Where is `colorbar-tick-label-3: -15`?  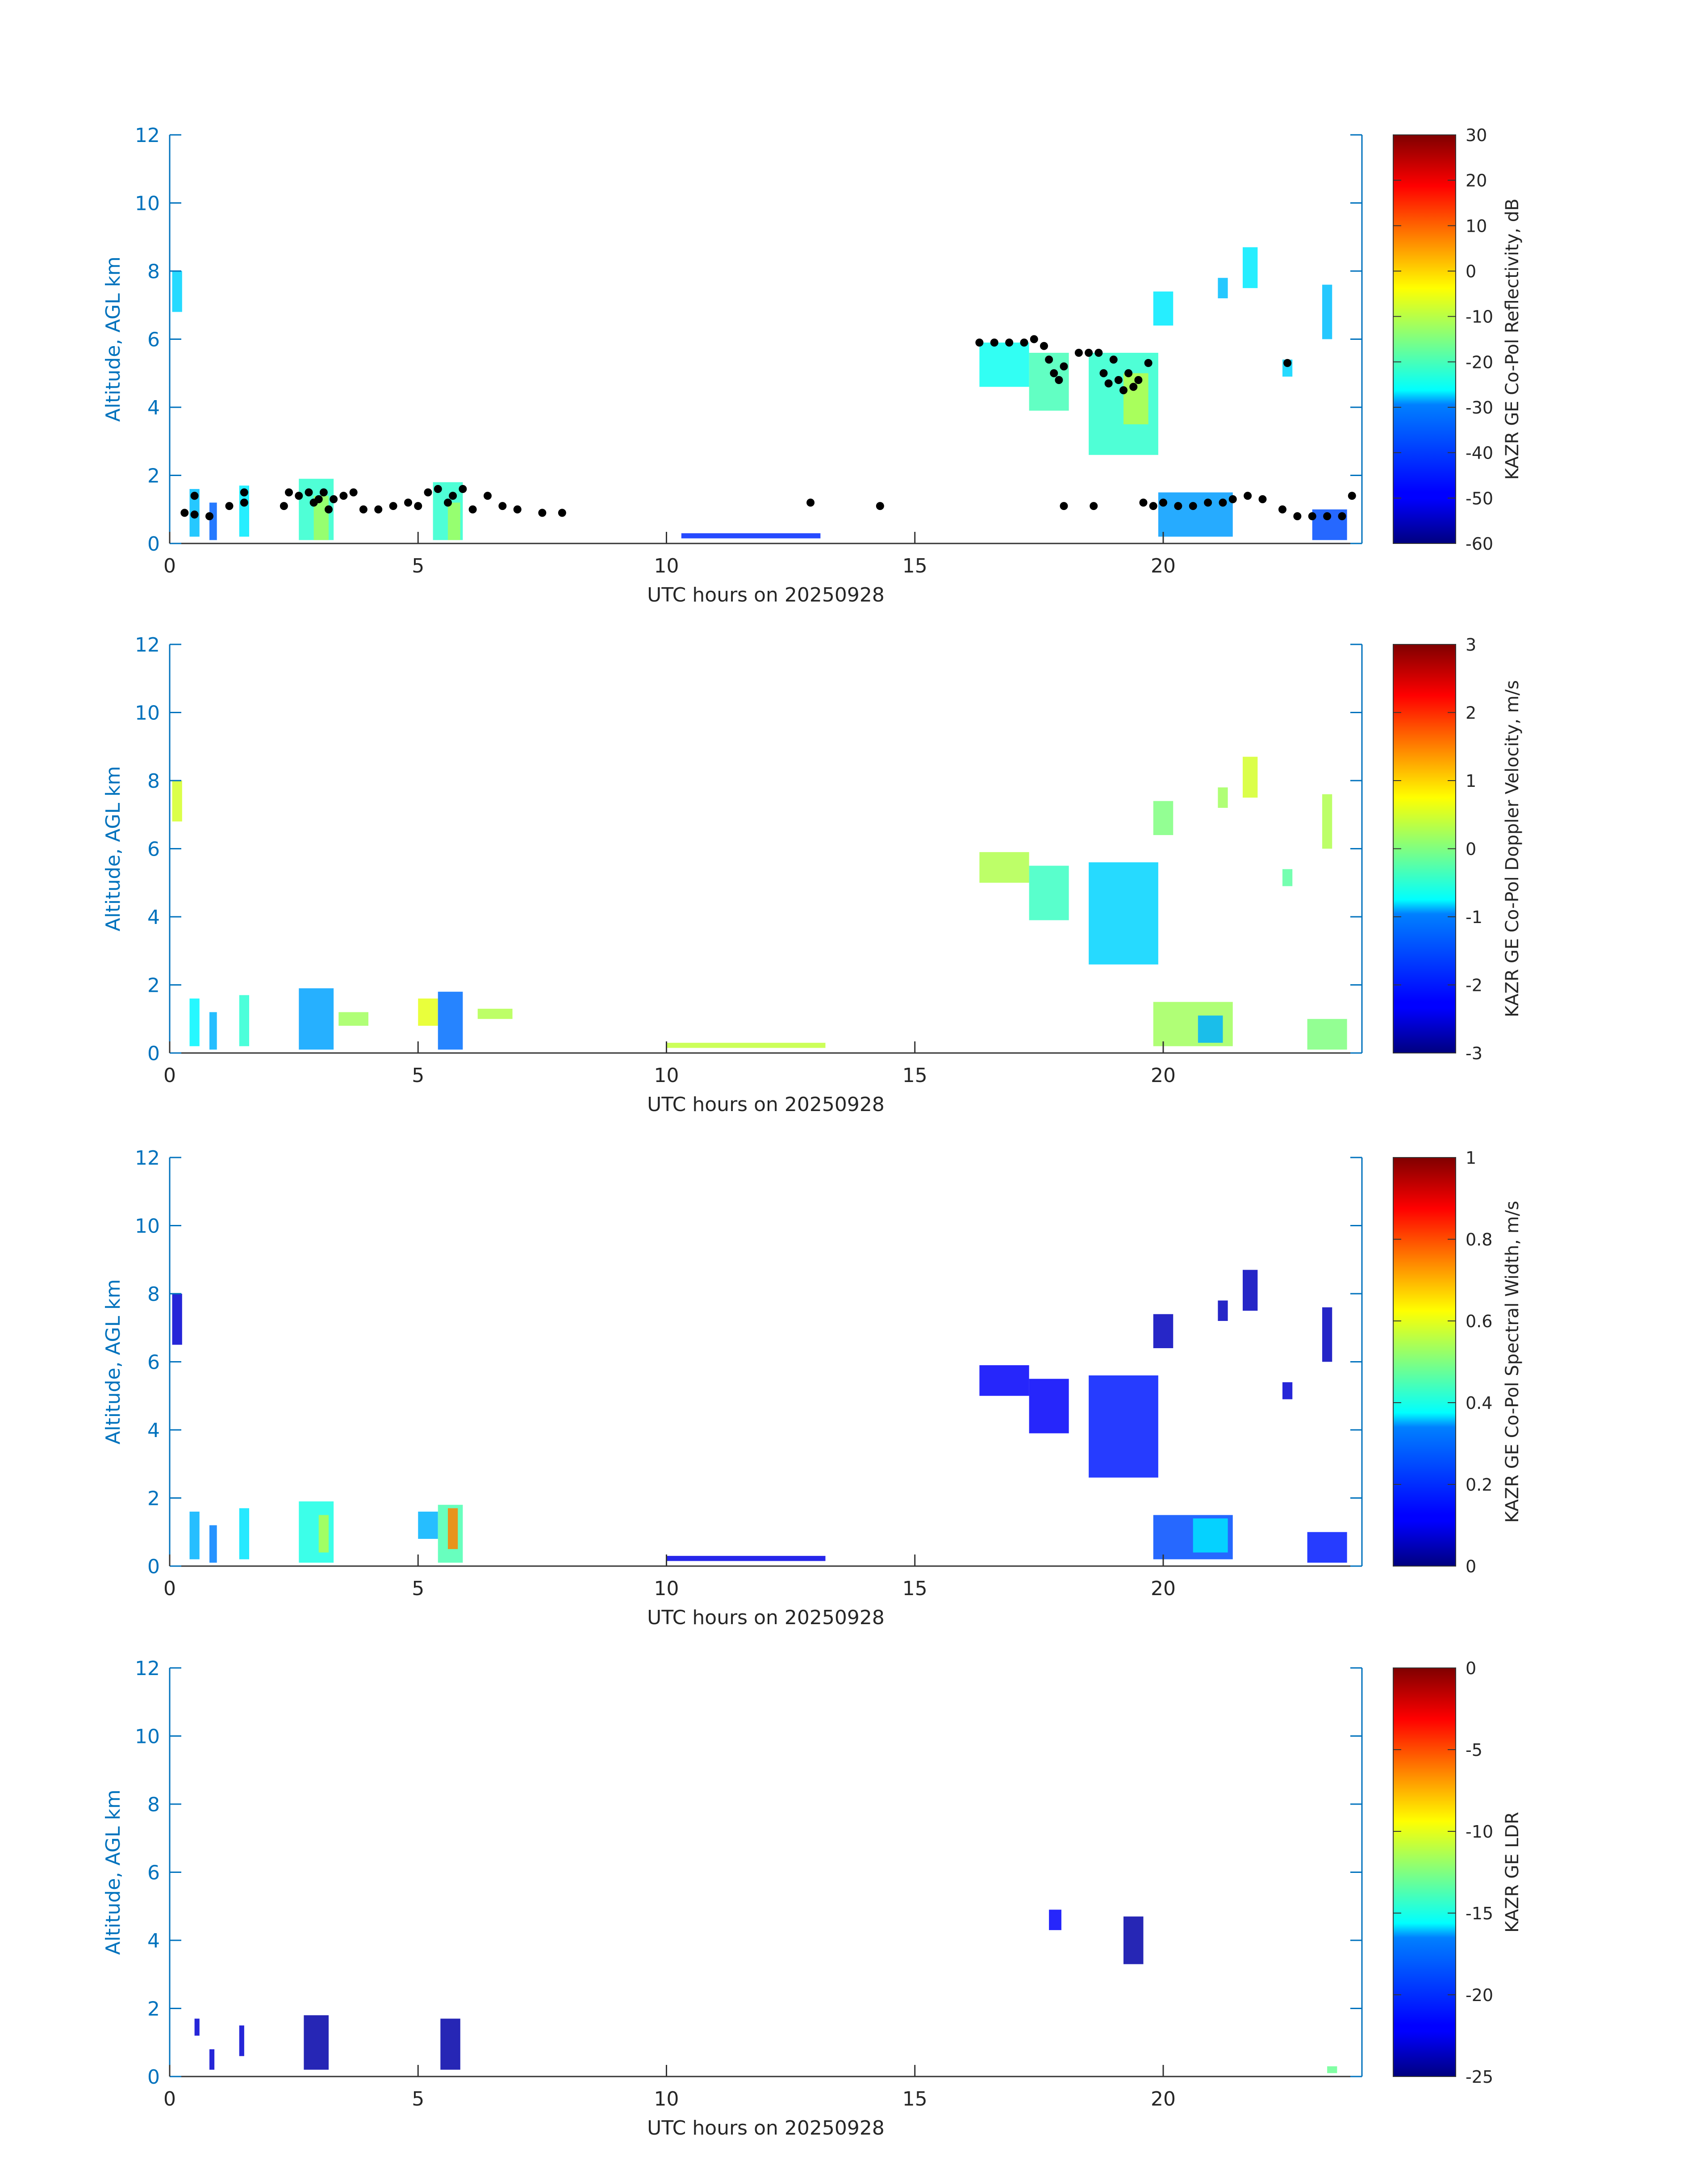
colorbar-tick-label-3: -15 is located at coordinates (1479, 1913).